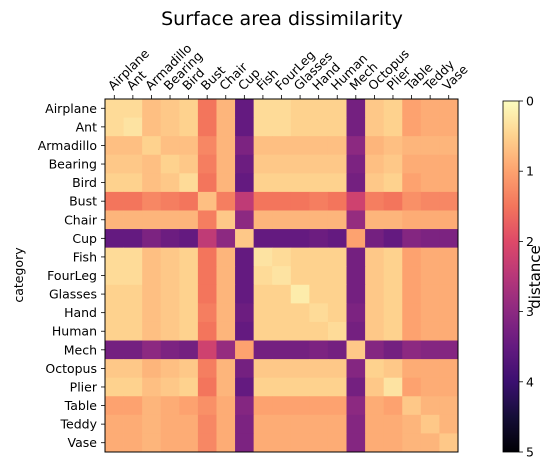  Describe the element at coordinates (535, 277) in the screenshot. I see `colorbar-label: distance` at that location.